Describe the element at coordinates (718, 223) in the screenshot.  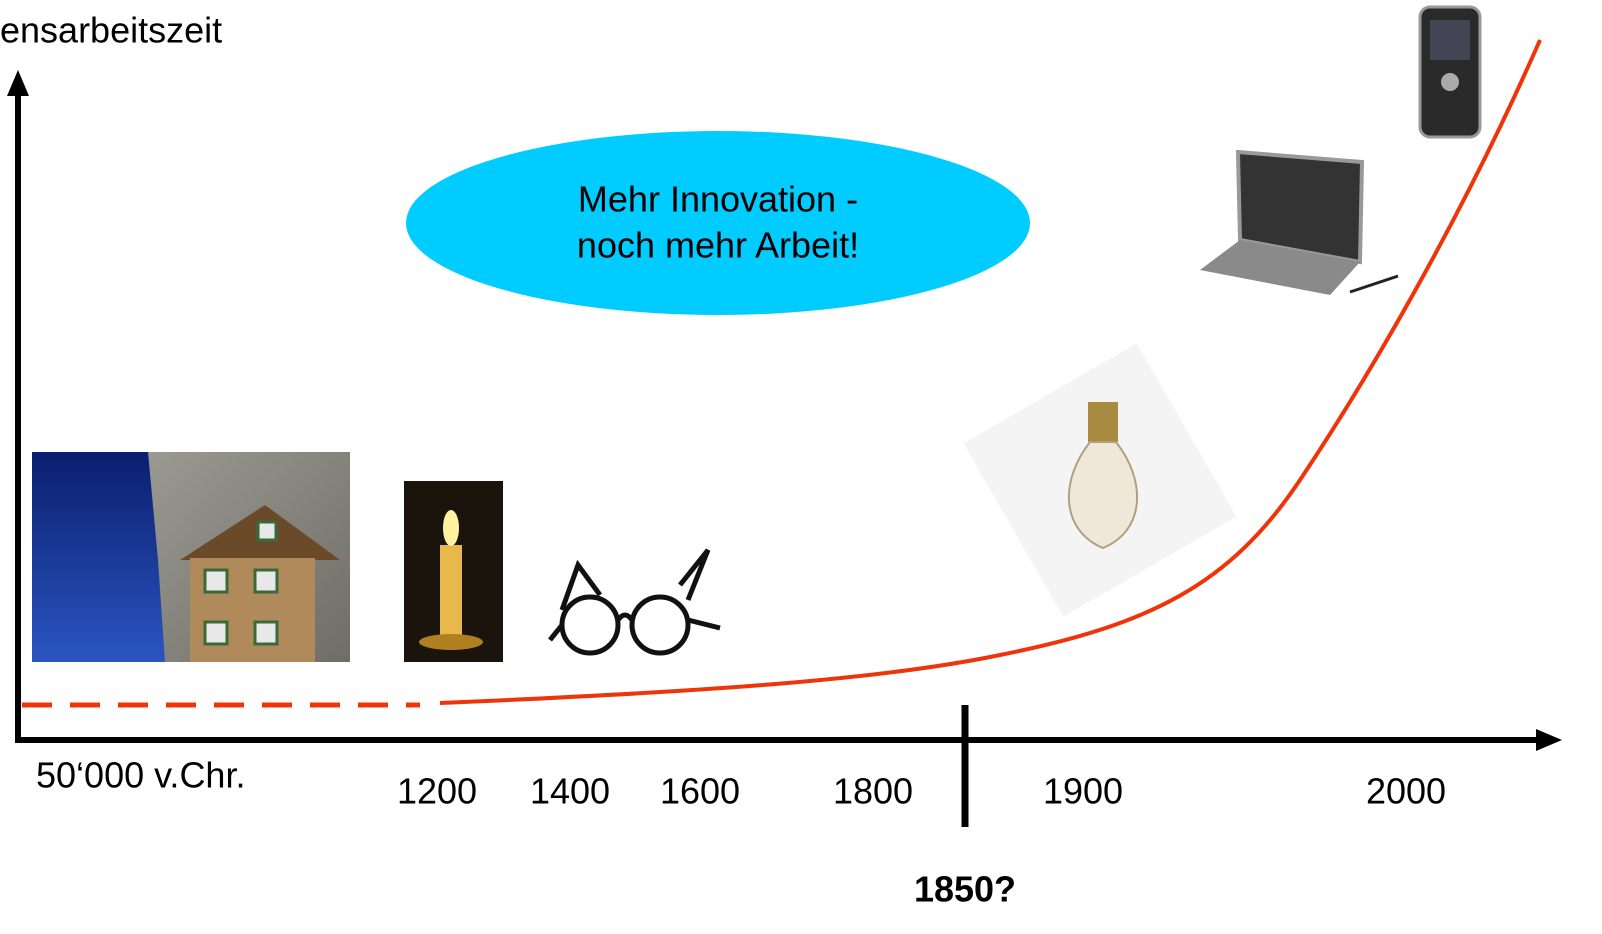
I see `bubble` at that location.